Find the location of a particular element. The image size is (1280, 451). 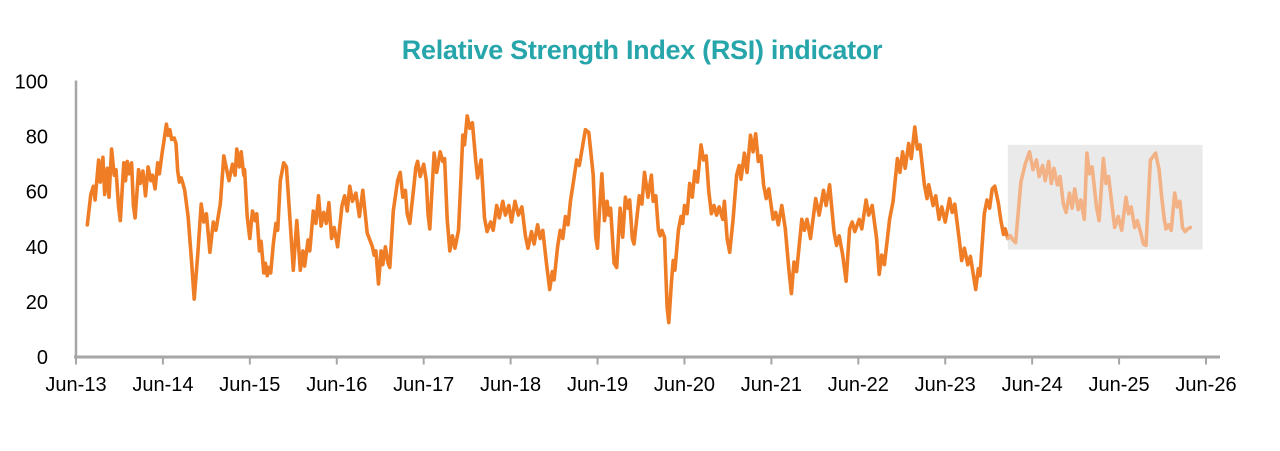

x-tick-label: Jun-15 is located at coordinates (249, 385).